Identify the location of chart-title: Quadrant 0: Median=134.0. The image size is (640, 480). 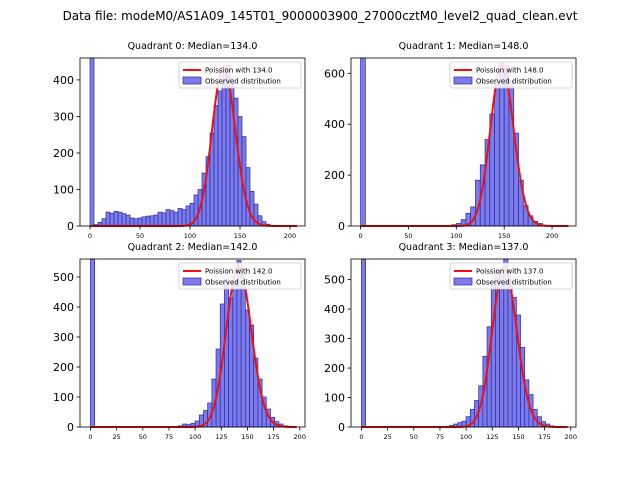
(193, 46).